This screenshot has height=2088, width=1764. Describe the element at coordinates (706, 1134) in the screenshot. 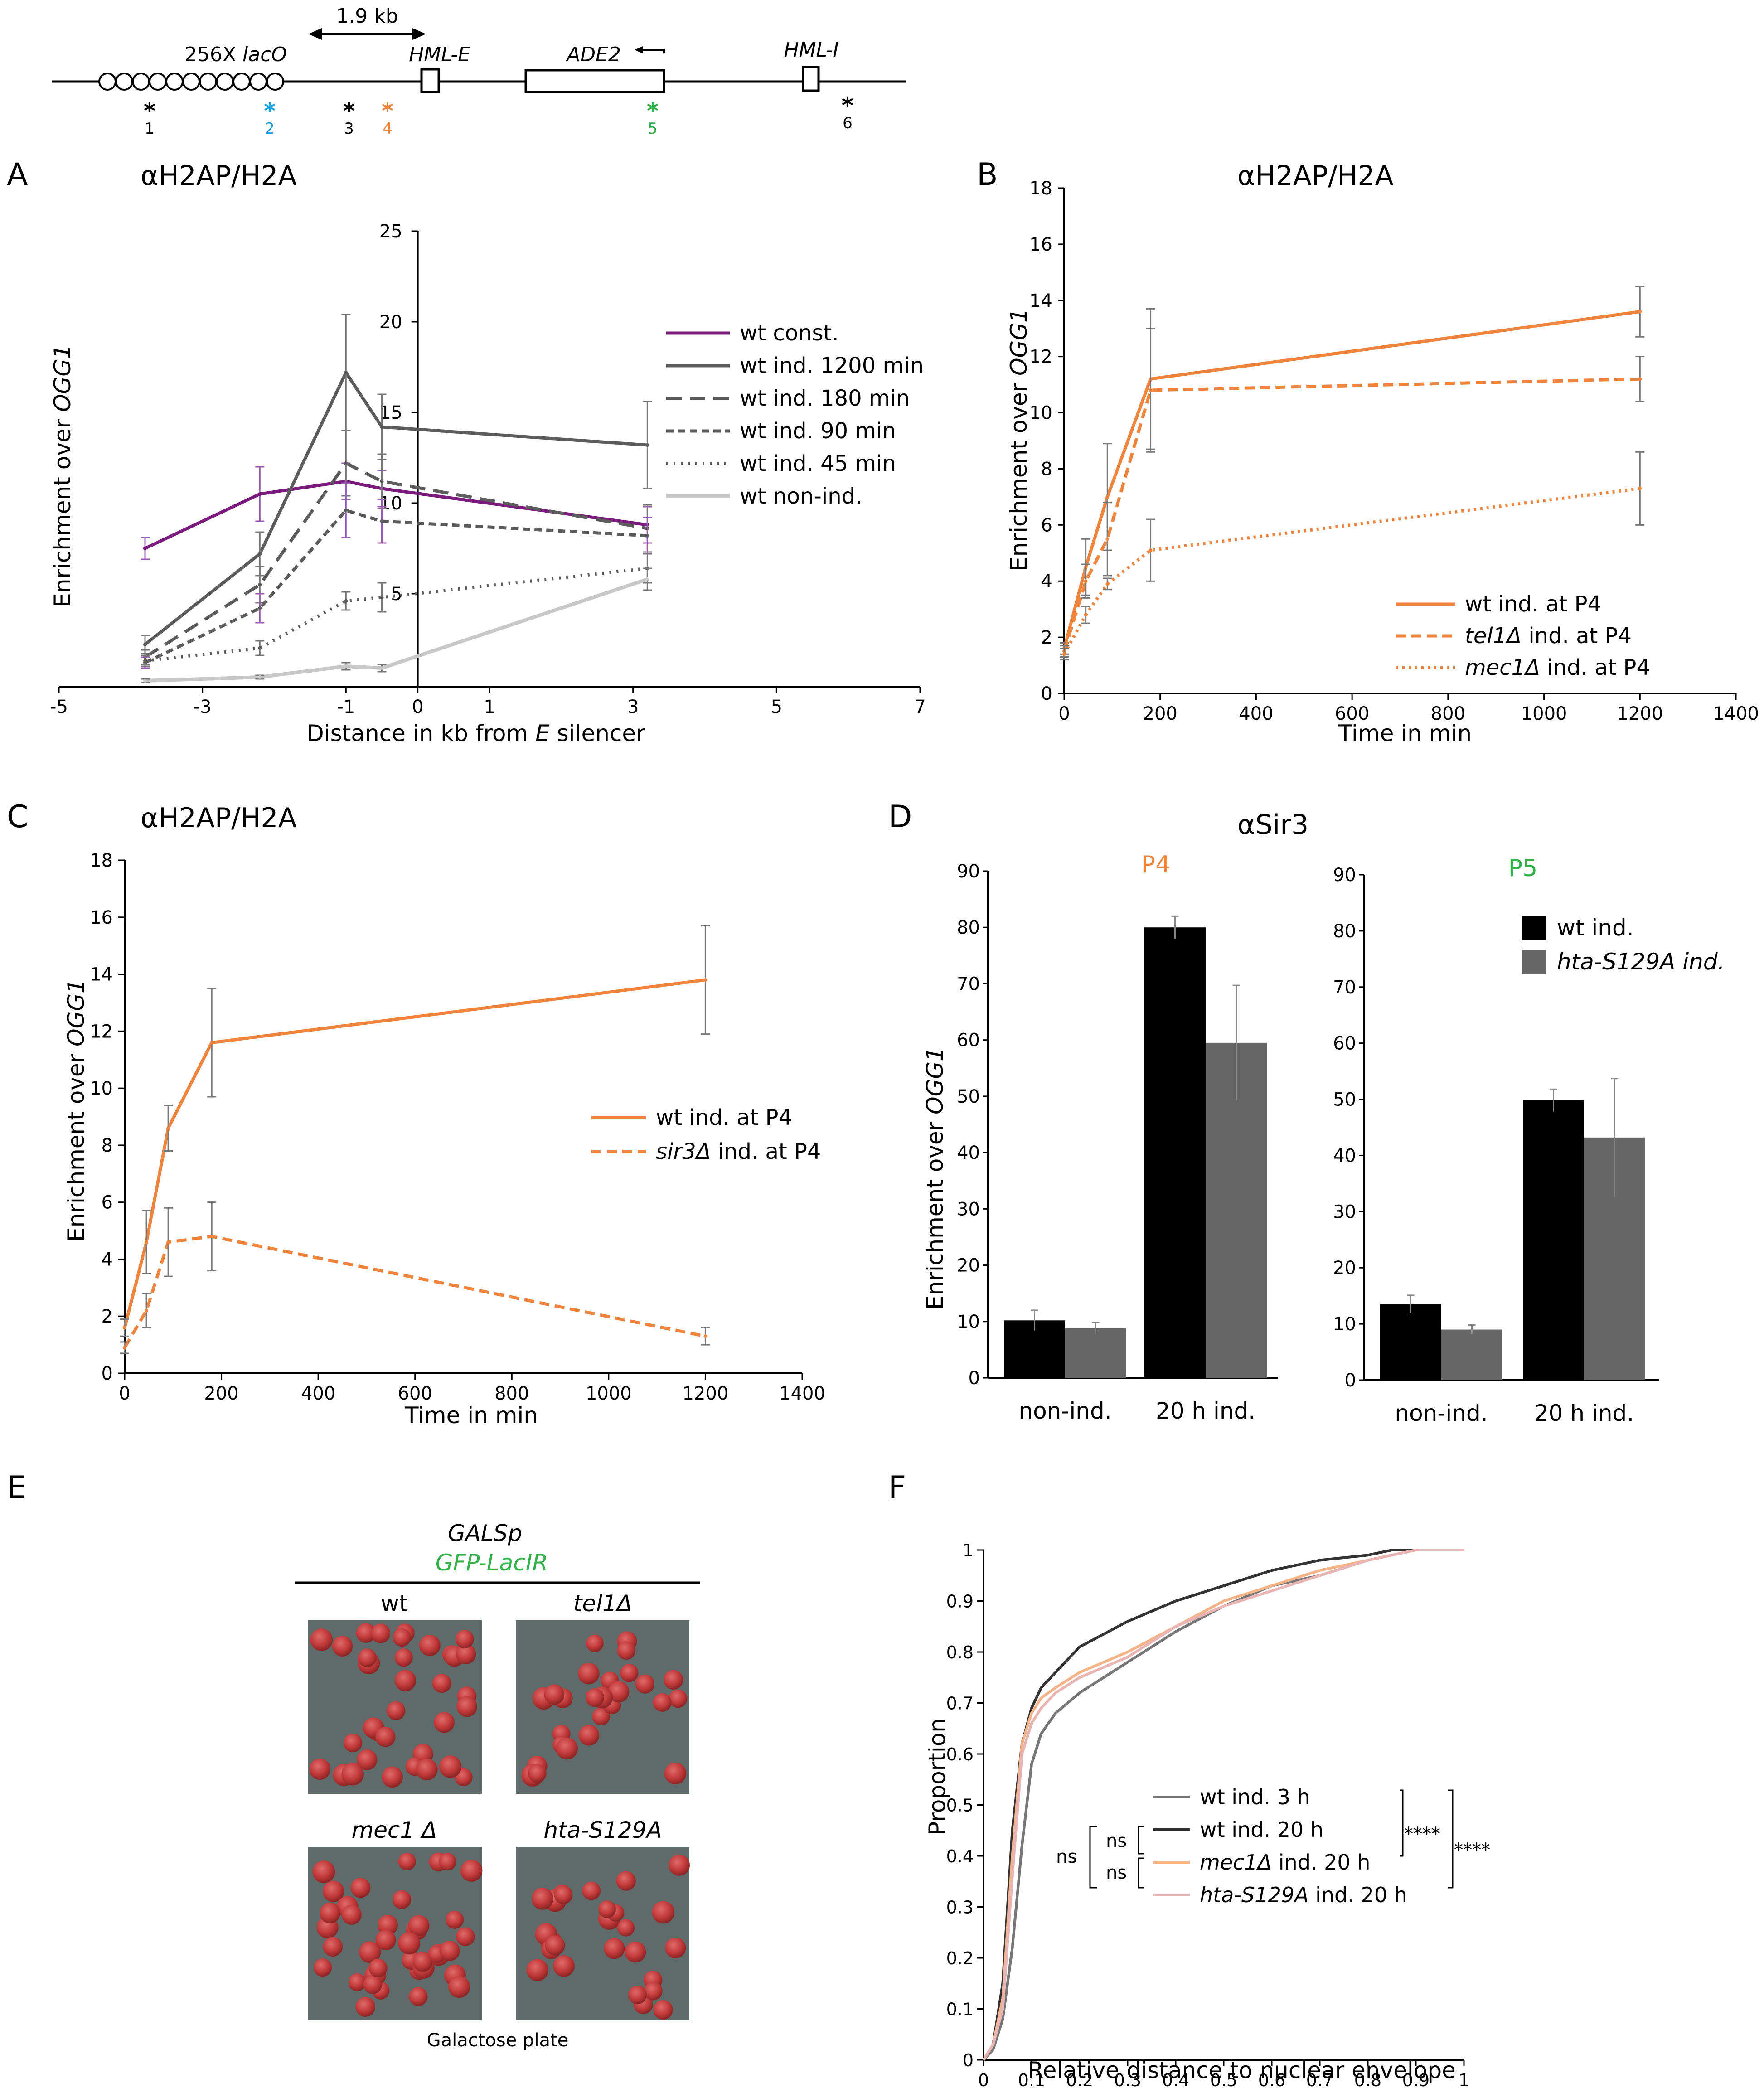

I see `panel-c-legend: wt ind. at P4 sir3Δ ind. at P4` at that location.